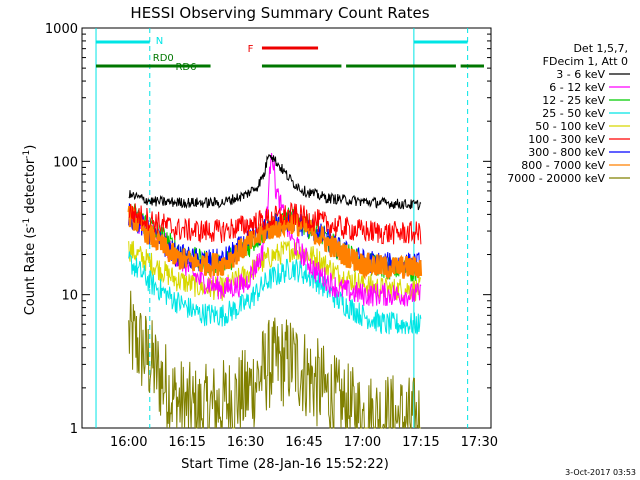 The image size is (640, 480). Describe the element at coordinates (580, 74) in the screenshot. I see `legend-label: 3 - 6 keV` at that location.